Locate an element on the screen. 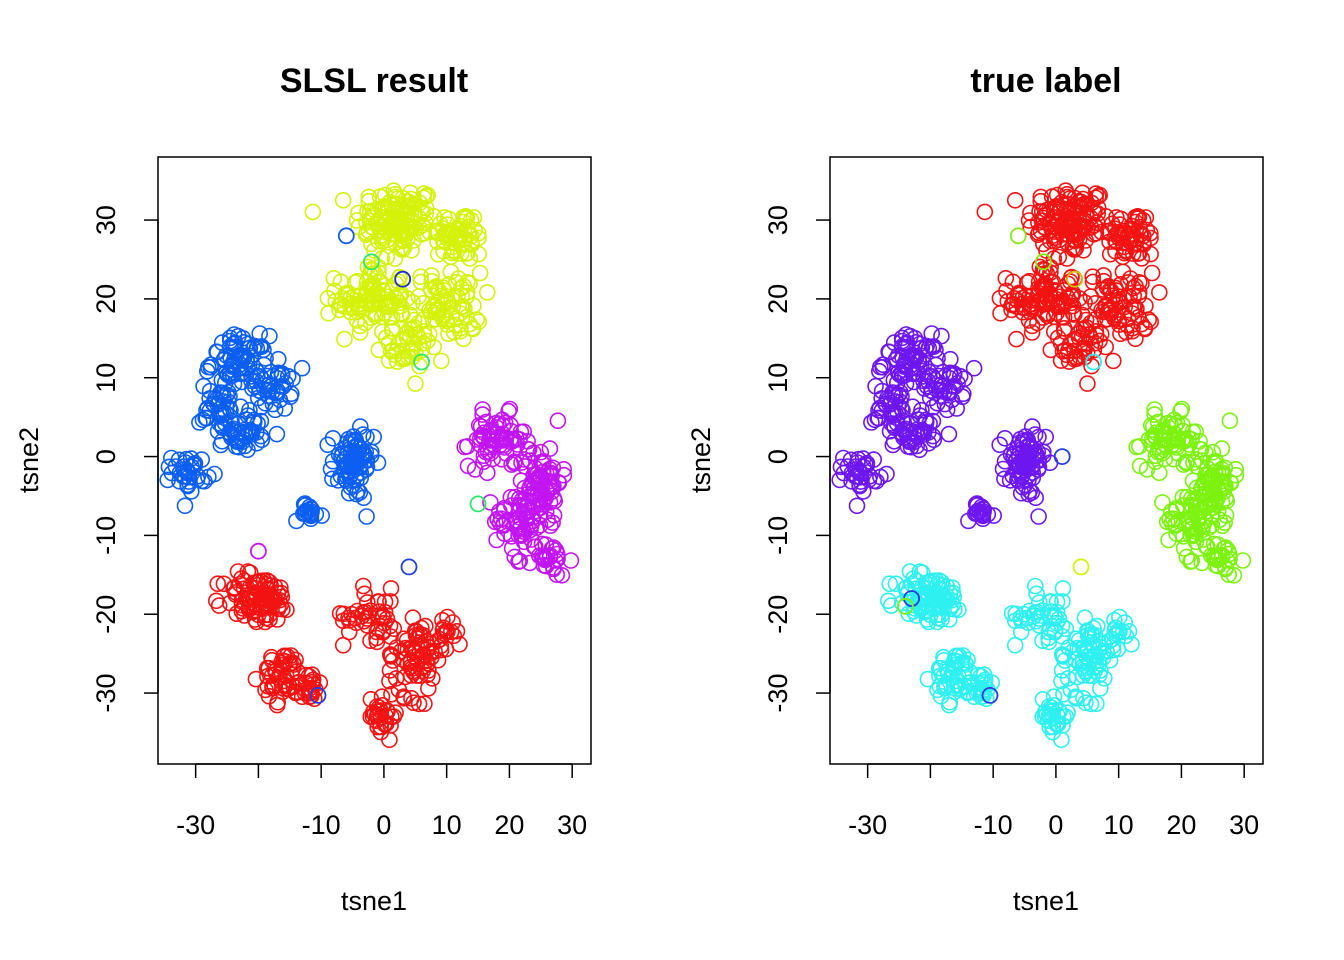  x-tick-label: 0 is located at coordinates (383, 825).